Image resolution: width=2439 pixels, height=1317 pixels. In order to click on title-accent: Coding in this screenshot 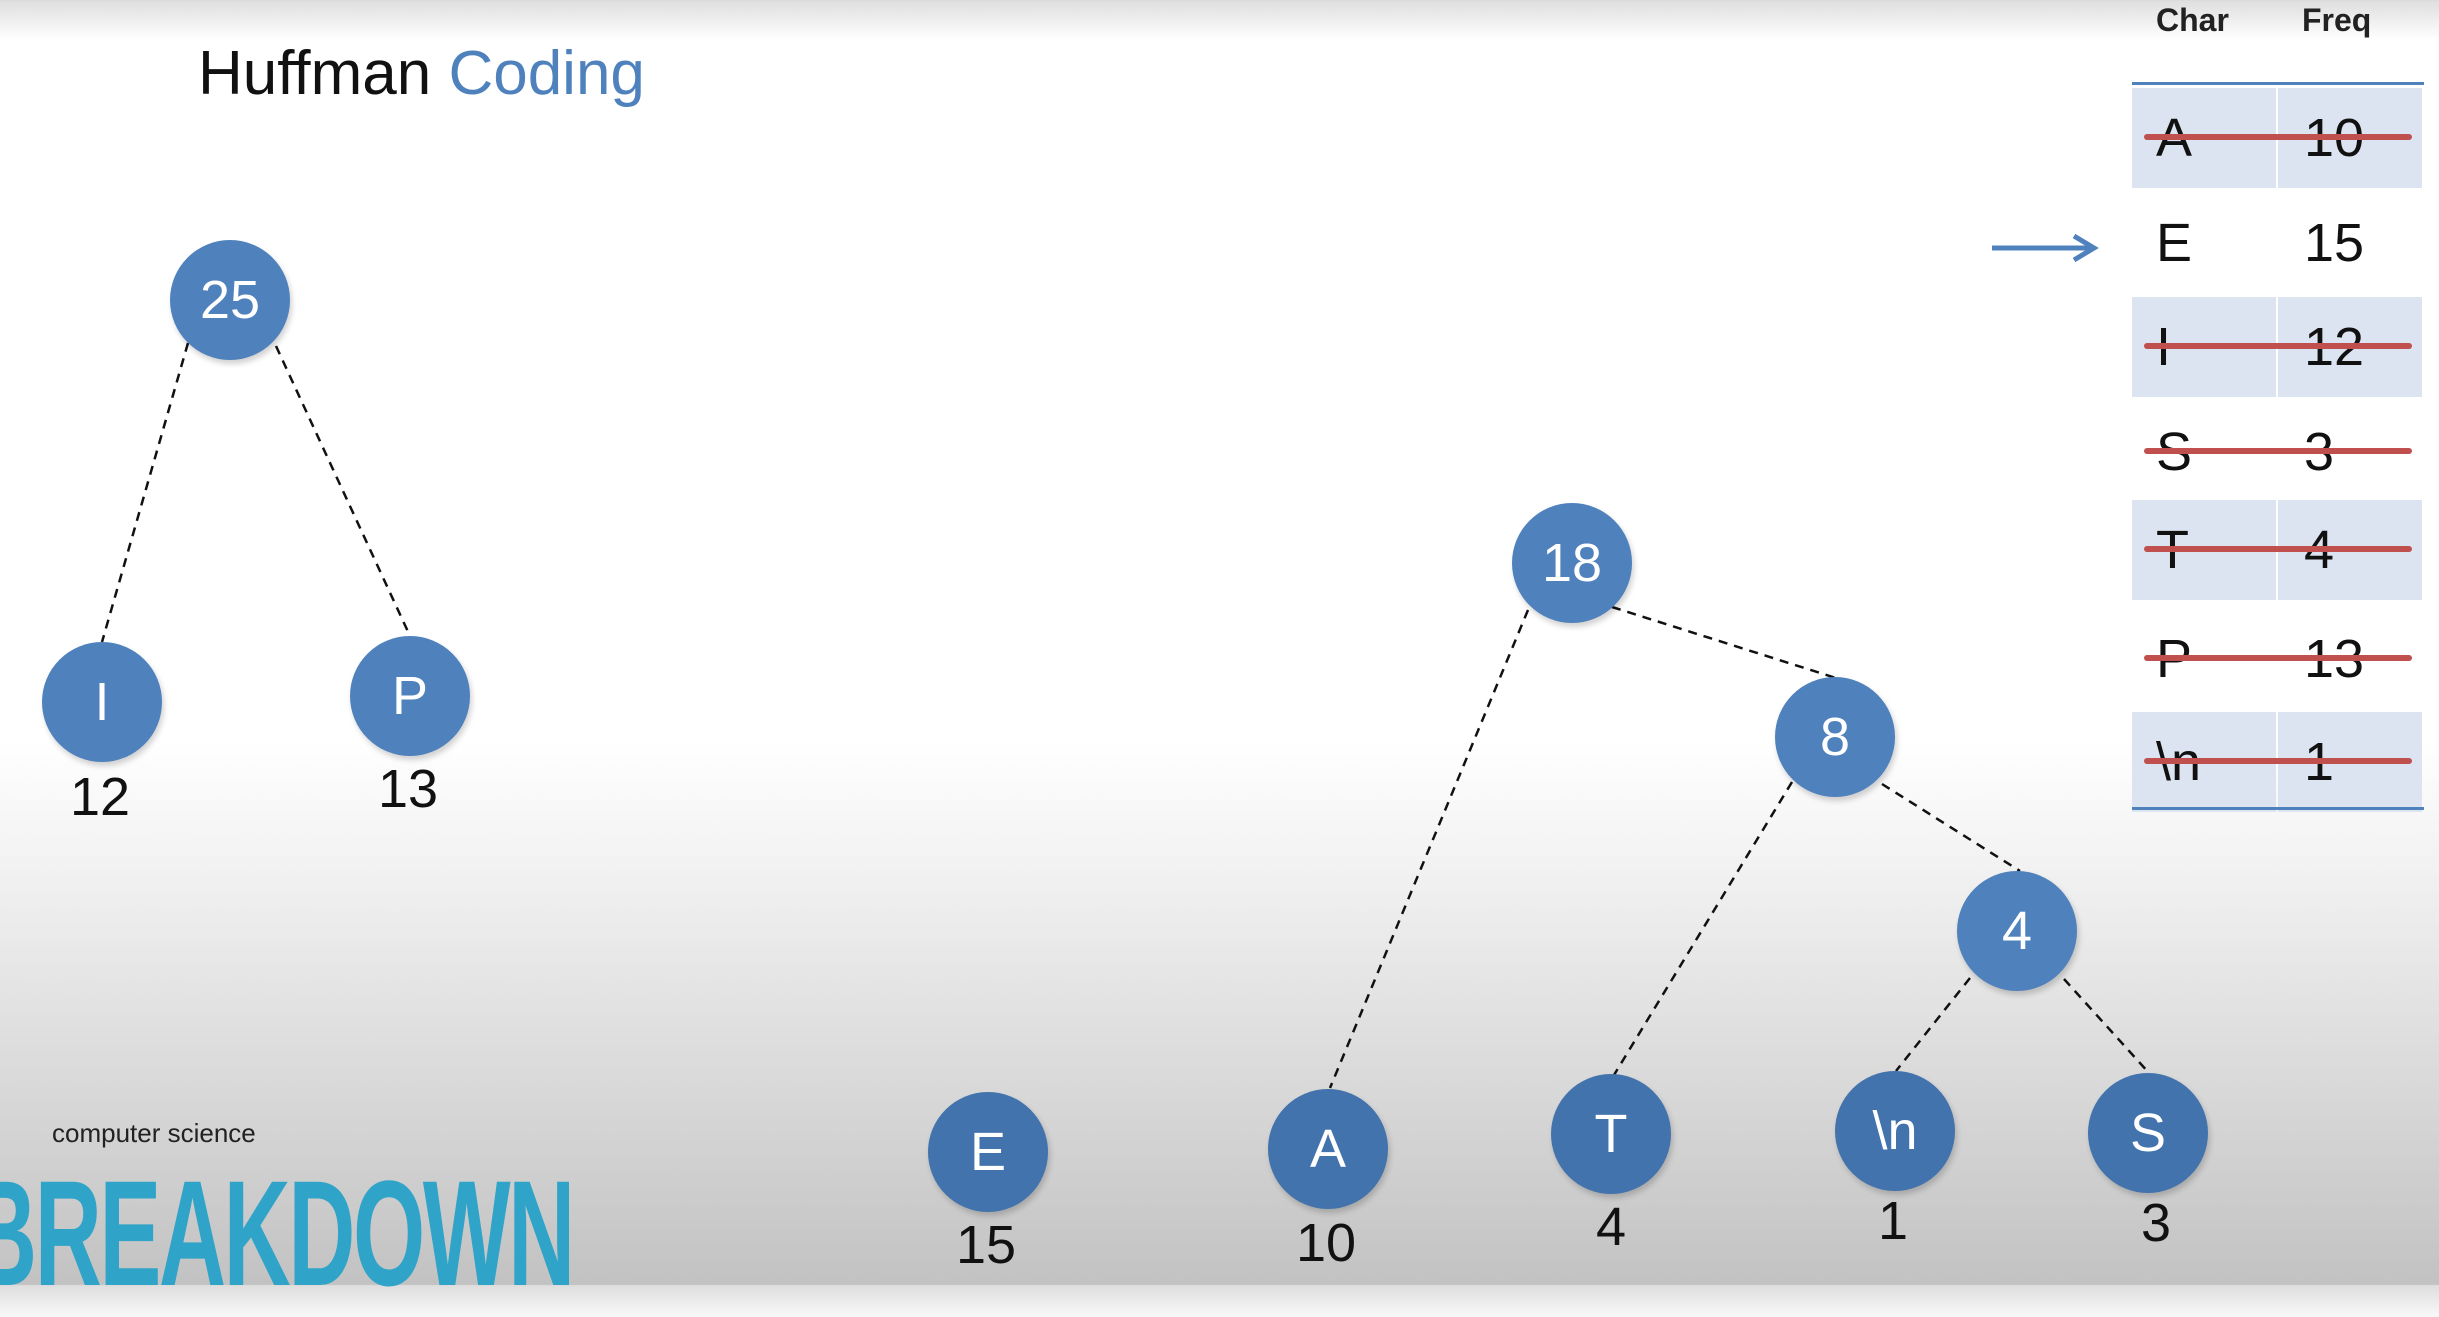, I will do `click(546, 73)`.